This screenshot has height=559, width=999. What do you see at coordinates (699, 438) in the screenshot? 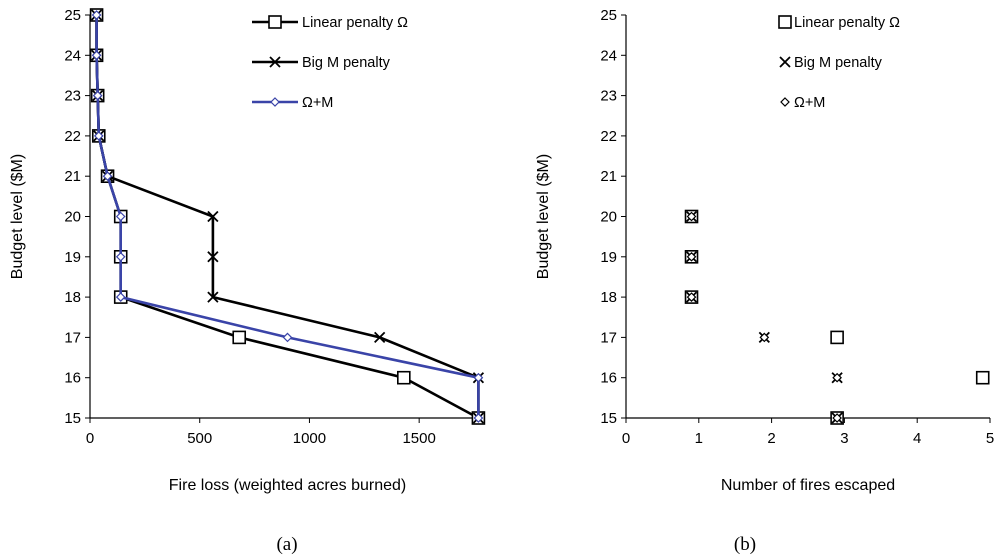
I see `x-tick-label: 1` at bounding box center [699, 438].